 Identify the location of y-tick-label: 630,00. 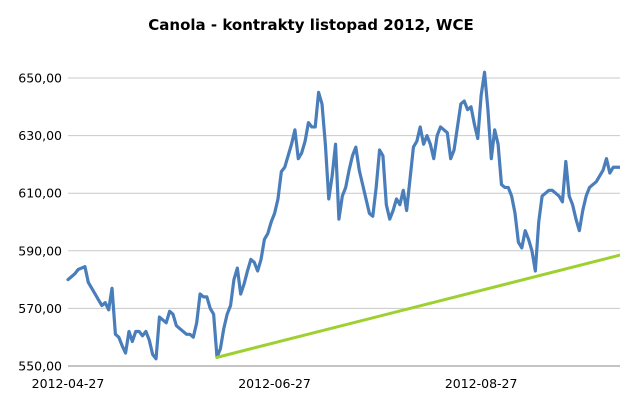
(40, 135).